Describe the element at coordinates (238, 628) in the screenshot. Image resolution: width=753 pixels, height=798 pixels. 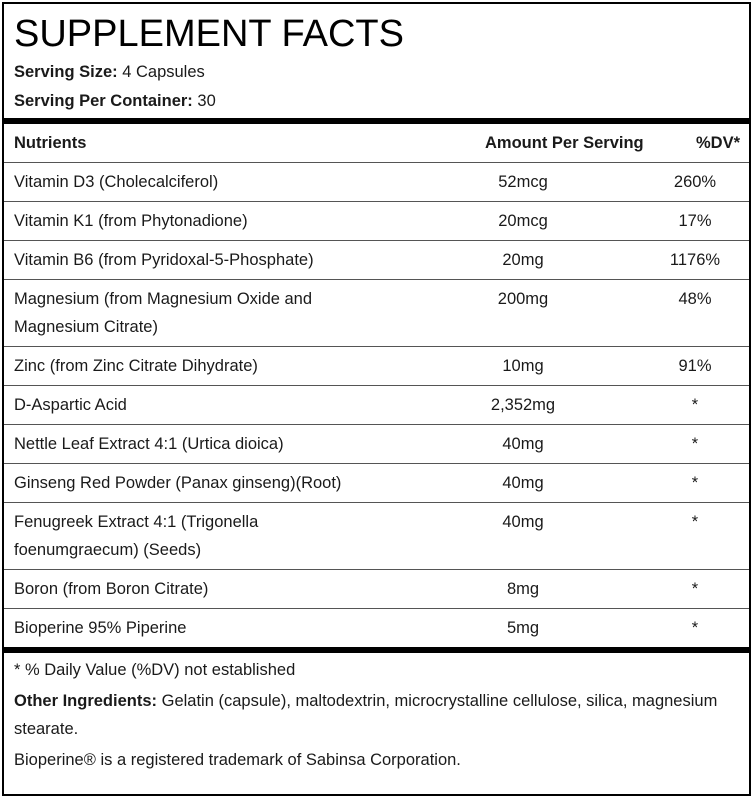
I see `nutrient-cell: Bioperine 95% Piperine` at that location.